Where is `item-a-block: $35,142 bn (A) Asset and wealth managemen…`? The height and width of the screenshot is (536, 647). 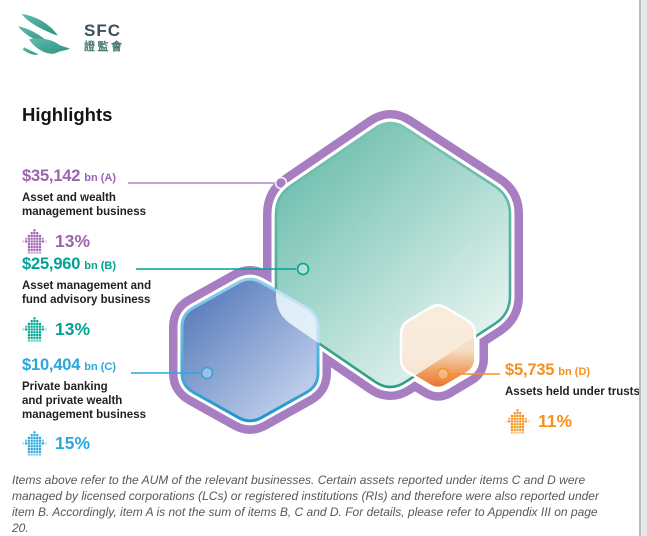 item-a-block: $35,142 bn (A) Asset and wealth managemen… is located at coordinates (117, 210).